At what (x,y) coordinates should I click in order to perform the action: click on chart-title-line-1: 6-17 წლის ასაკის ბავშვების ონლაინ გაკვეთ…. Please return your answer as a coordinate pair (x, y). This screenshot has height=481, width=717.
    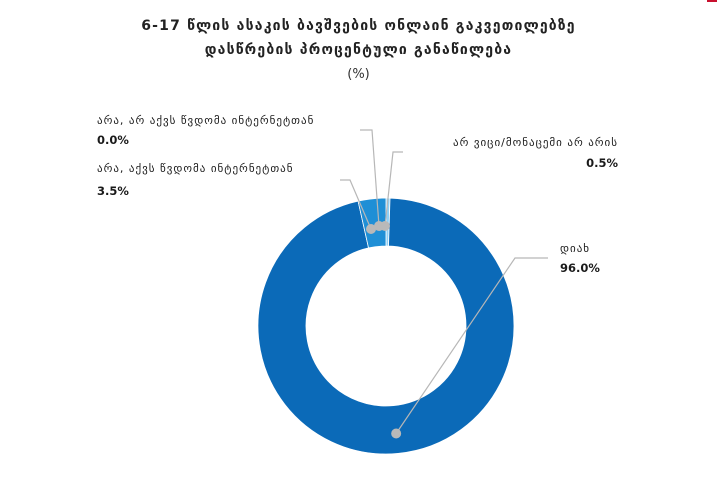
    Looking at the image, I should click on (358, 26).